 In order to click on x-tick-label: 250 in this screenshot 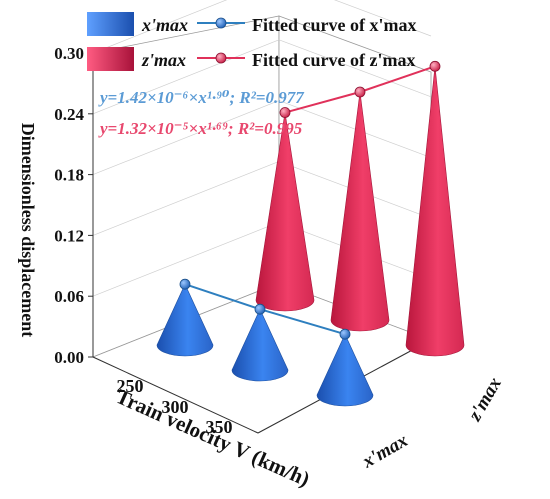, I will do `click(130, 386)`.